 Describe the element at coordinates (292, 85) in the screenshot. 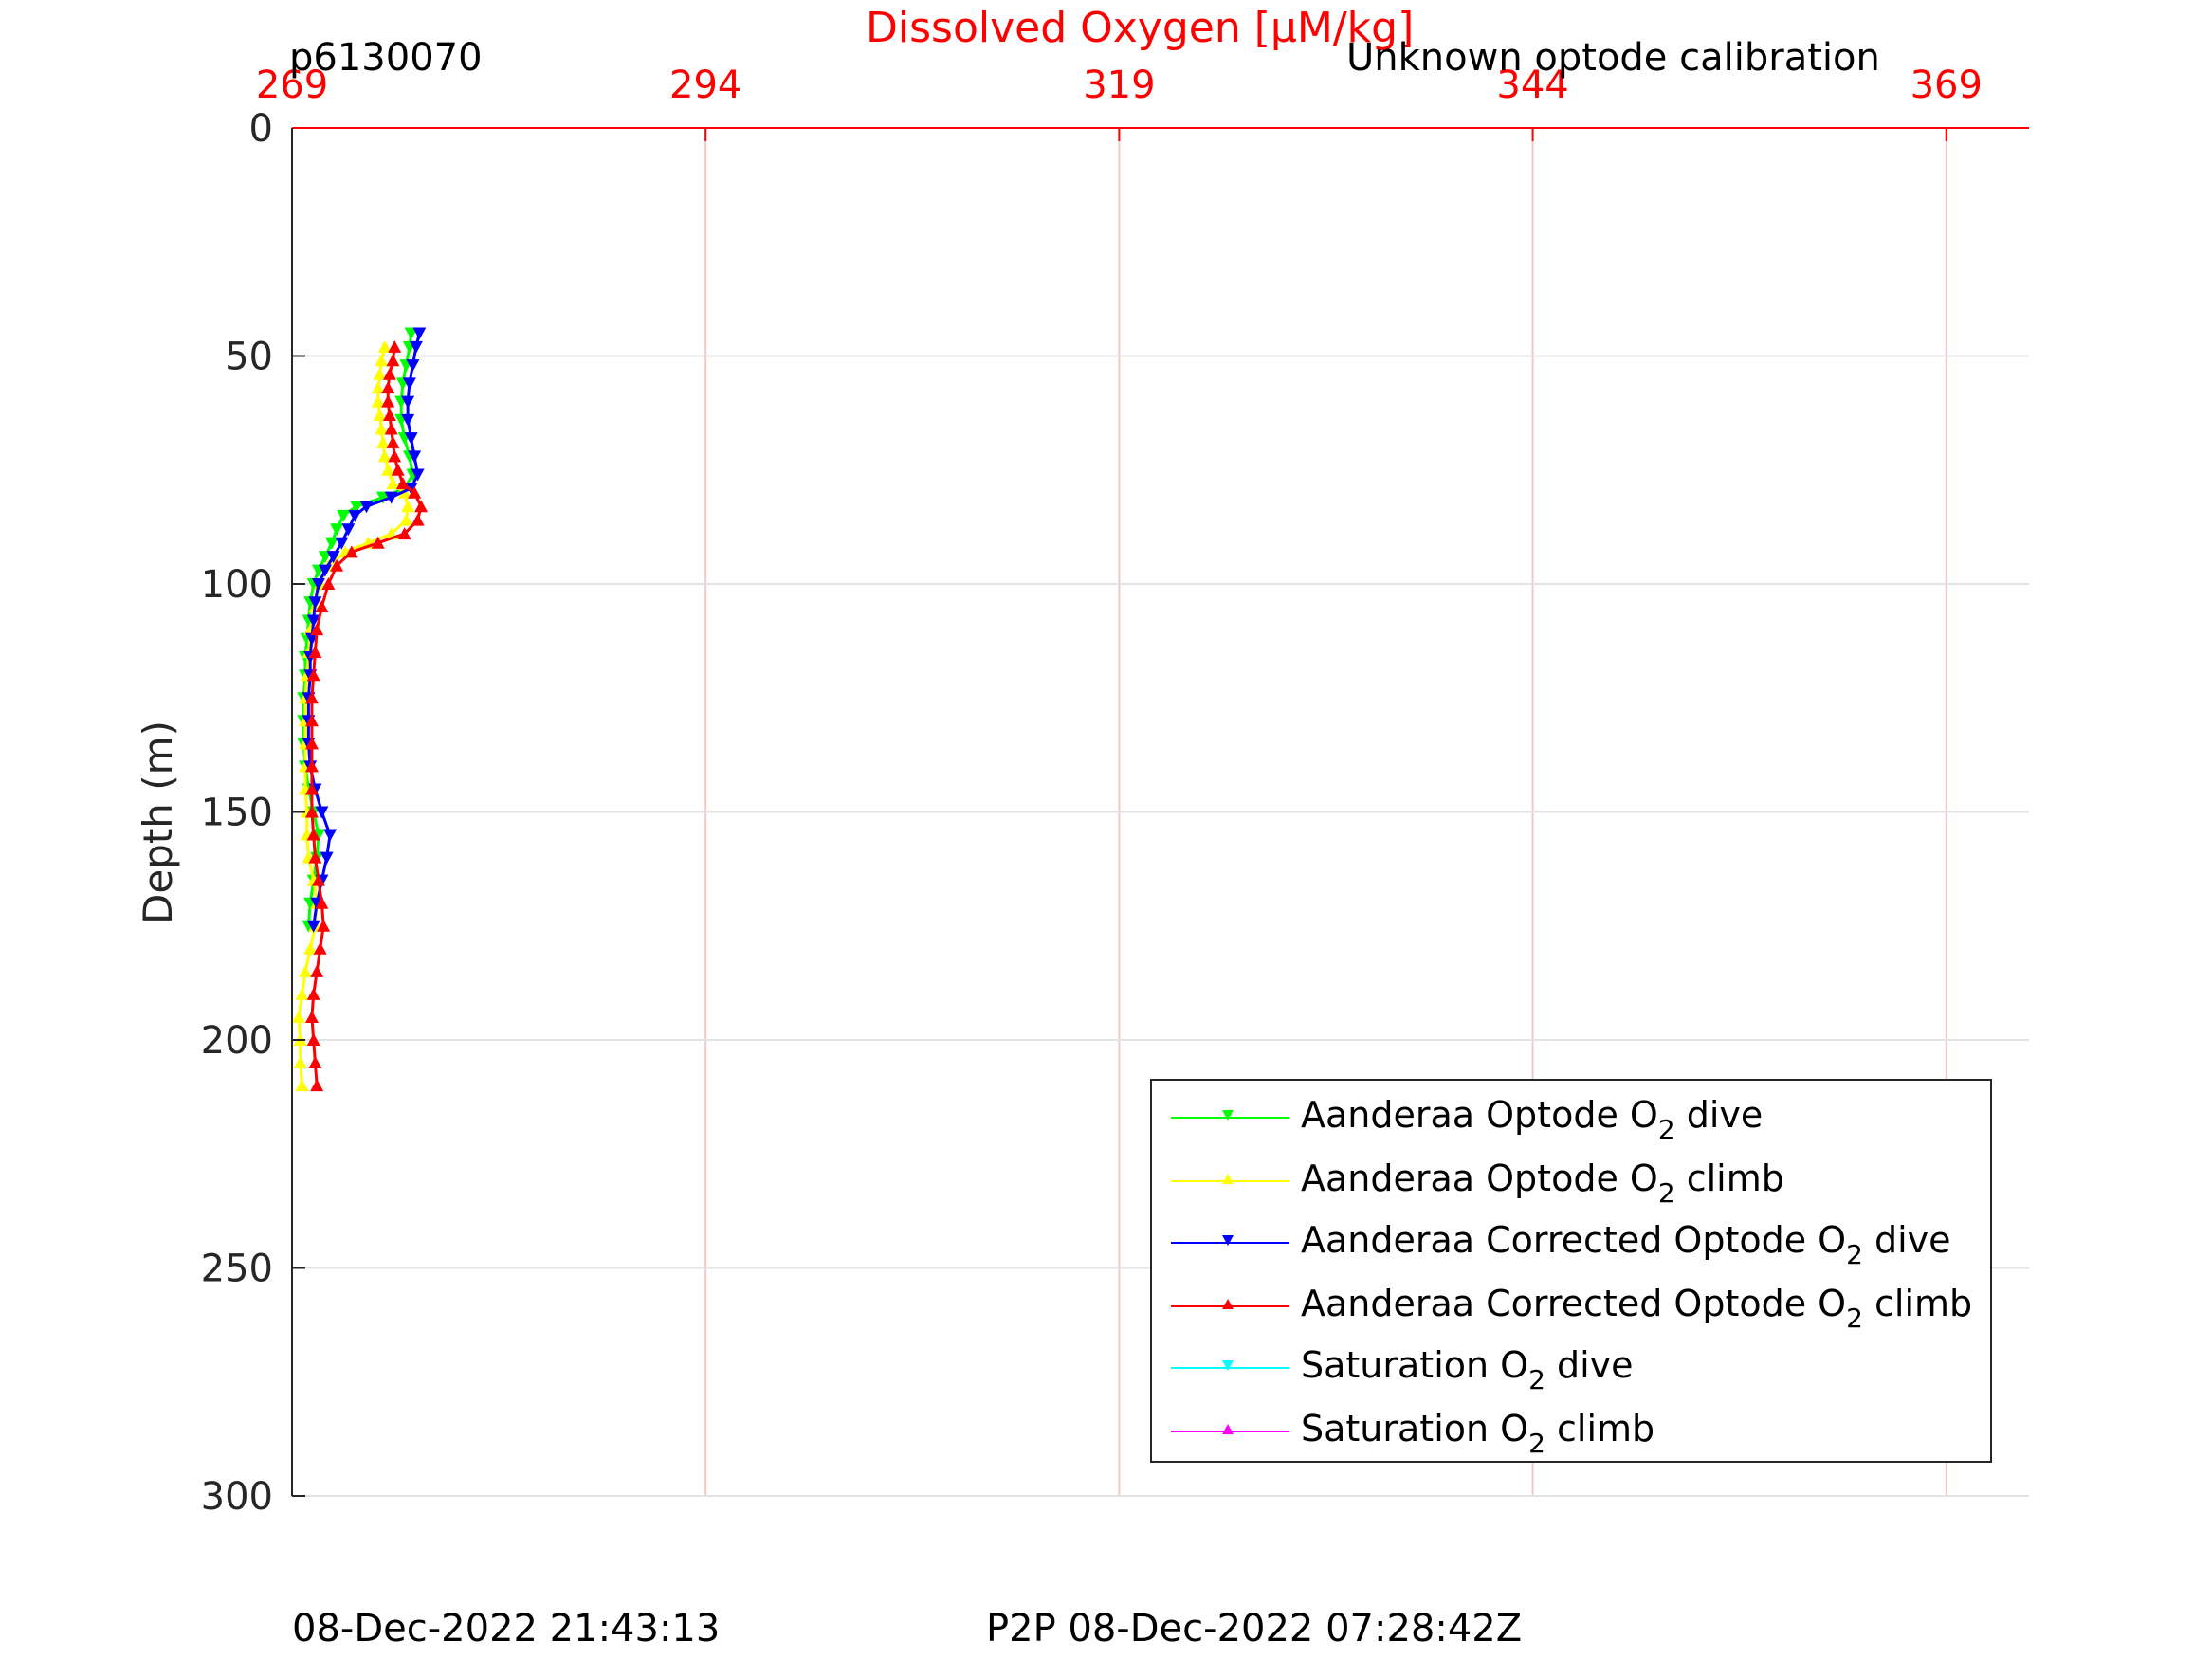

I see `x-tick-label: 269` at that location.